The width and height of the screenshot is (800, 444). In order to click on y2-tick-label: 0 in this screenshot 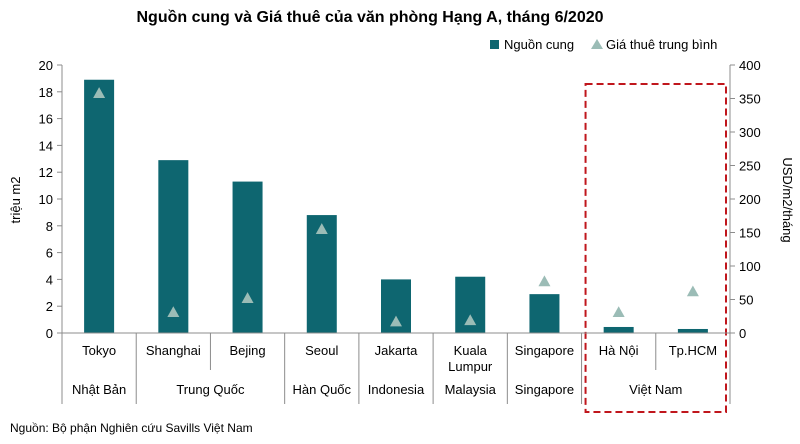, I will do `click(742, 333)`.